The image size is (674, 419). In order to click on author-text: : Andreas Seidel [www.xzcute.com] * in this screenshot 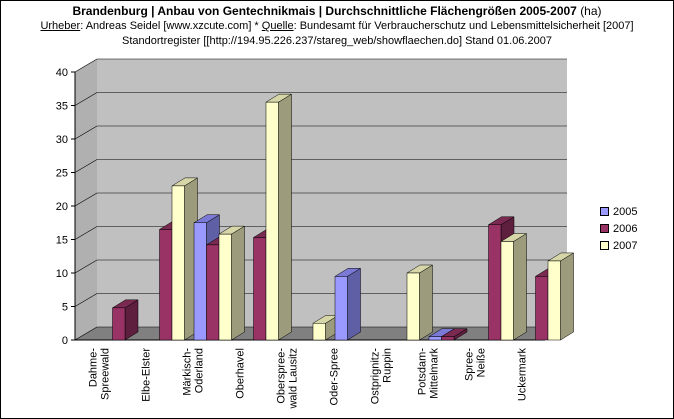, I will do `click(171, 26)`.